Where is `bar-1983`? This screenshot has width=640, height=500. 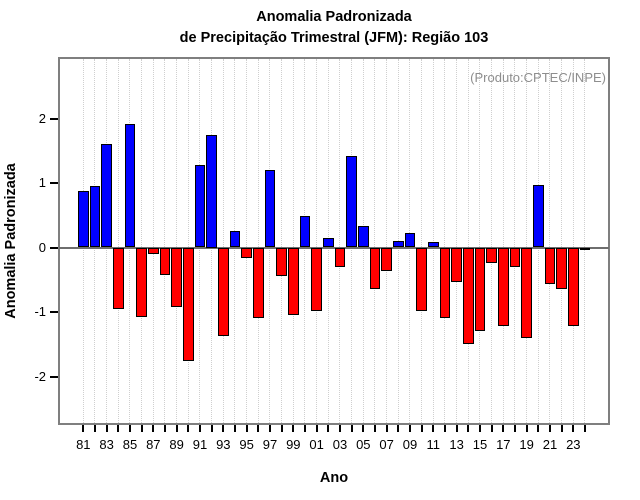
bar-1983 is located at coordinates (106, 196).